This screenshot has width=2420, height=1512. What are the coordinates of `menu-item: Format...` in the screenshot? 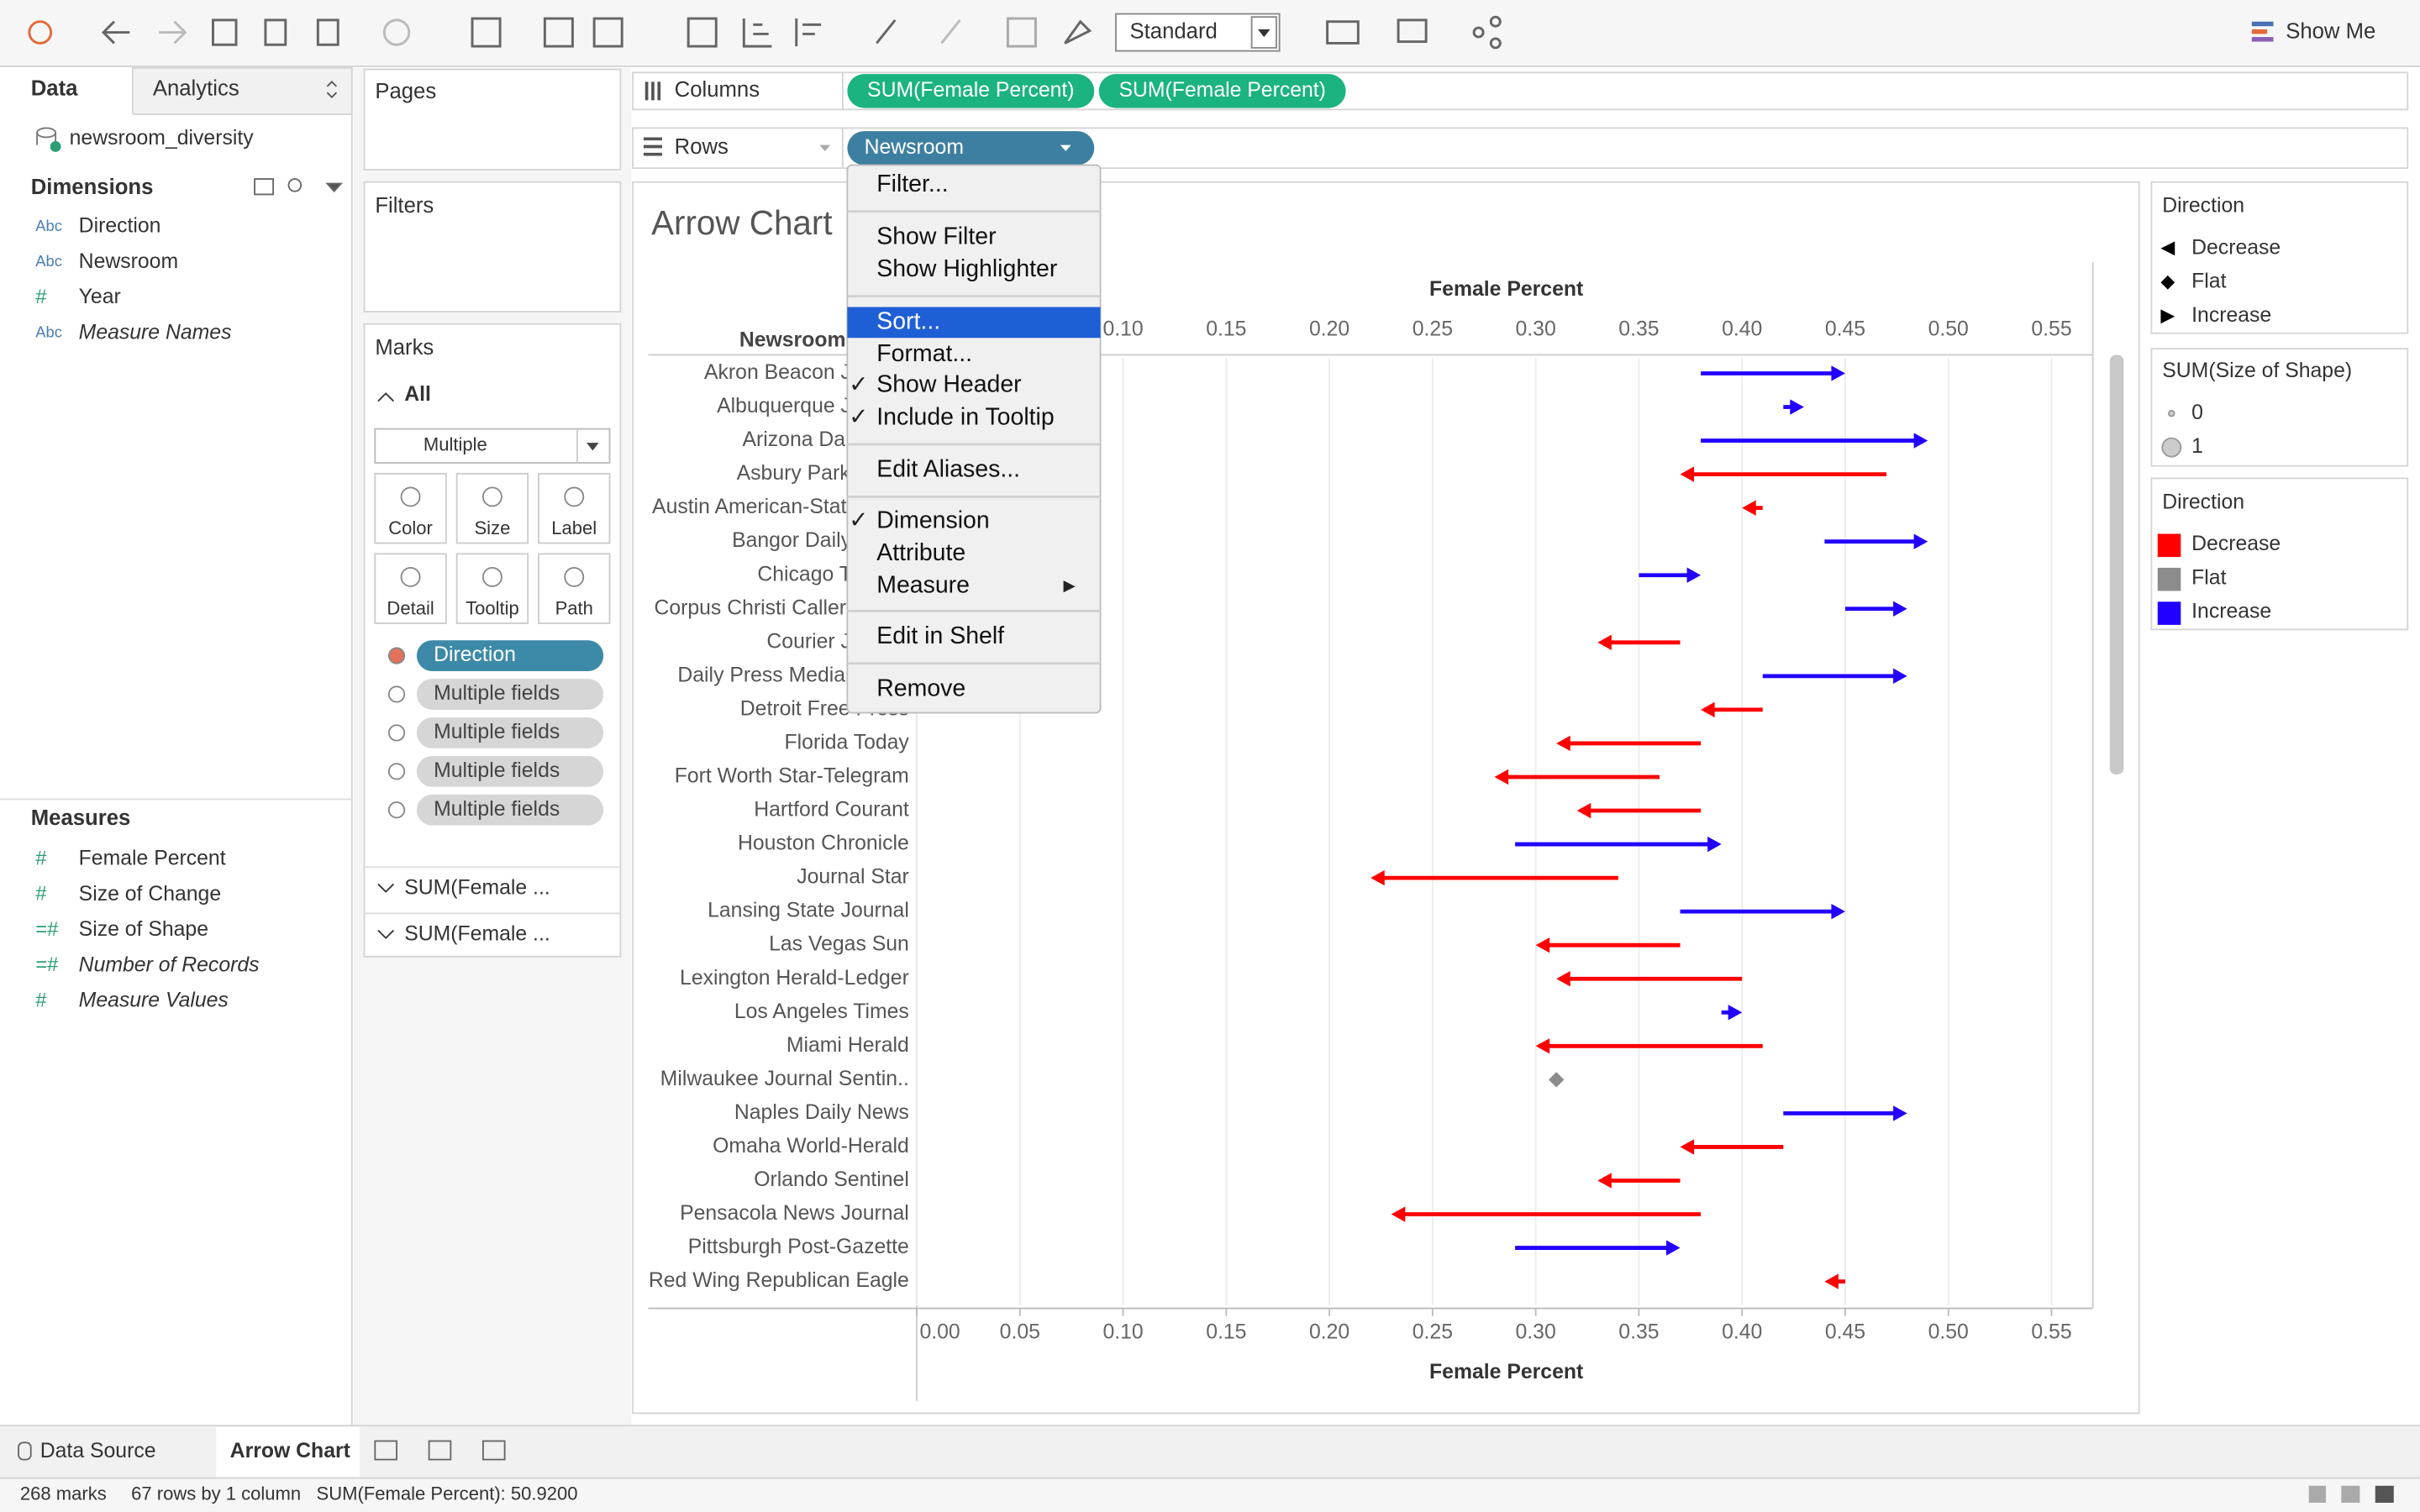 It's located at (924, 353).